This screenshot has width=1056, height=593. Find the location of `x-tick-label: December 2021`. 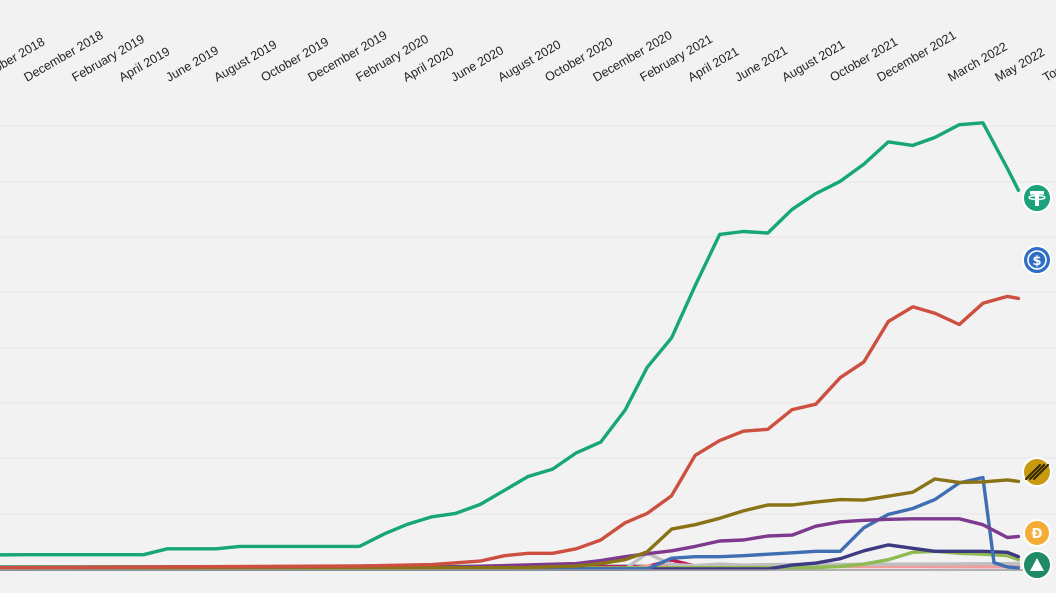

x-tick-label: December 2021 is located at coordinates (917, 56).